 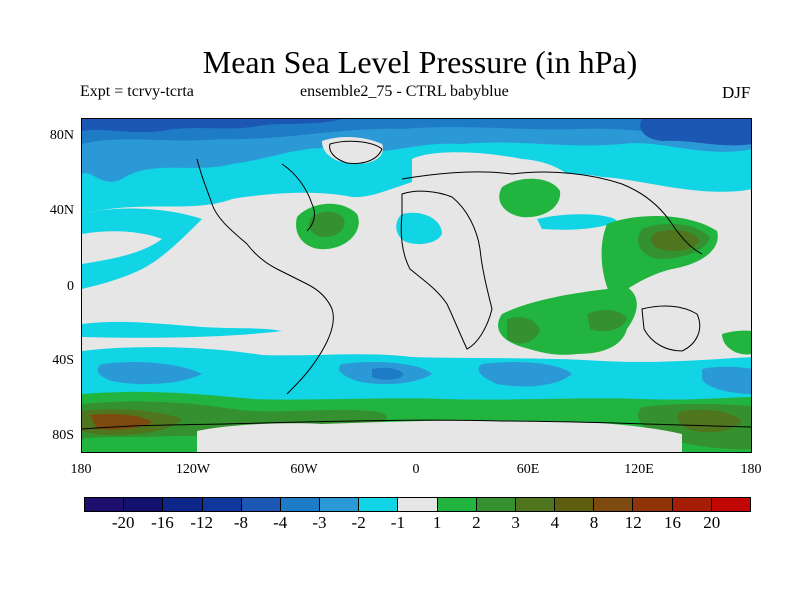 What do you see at coordinates (123, 522) in the screenshot?
I see `colorbar-tick-label: -20` at bounding box center [123, 522].